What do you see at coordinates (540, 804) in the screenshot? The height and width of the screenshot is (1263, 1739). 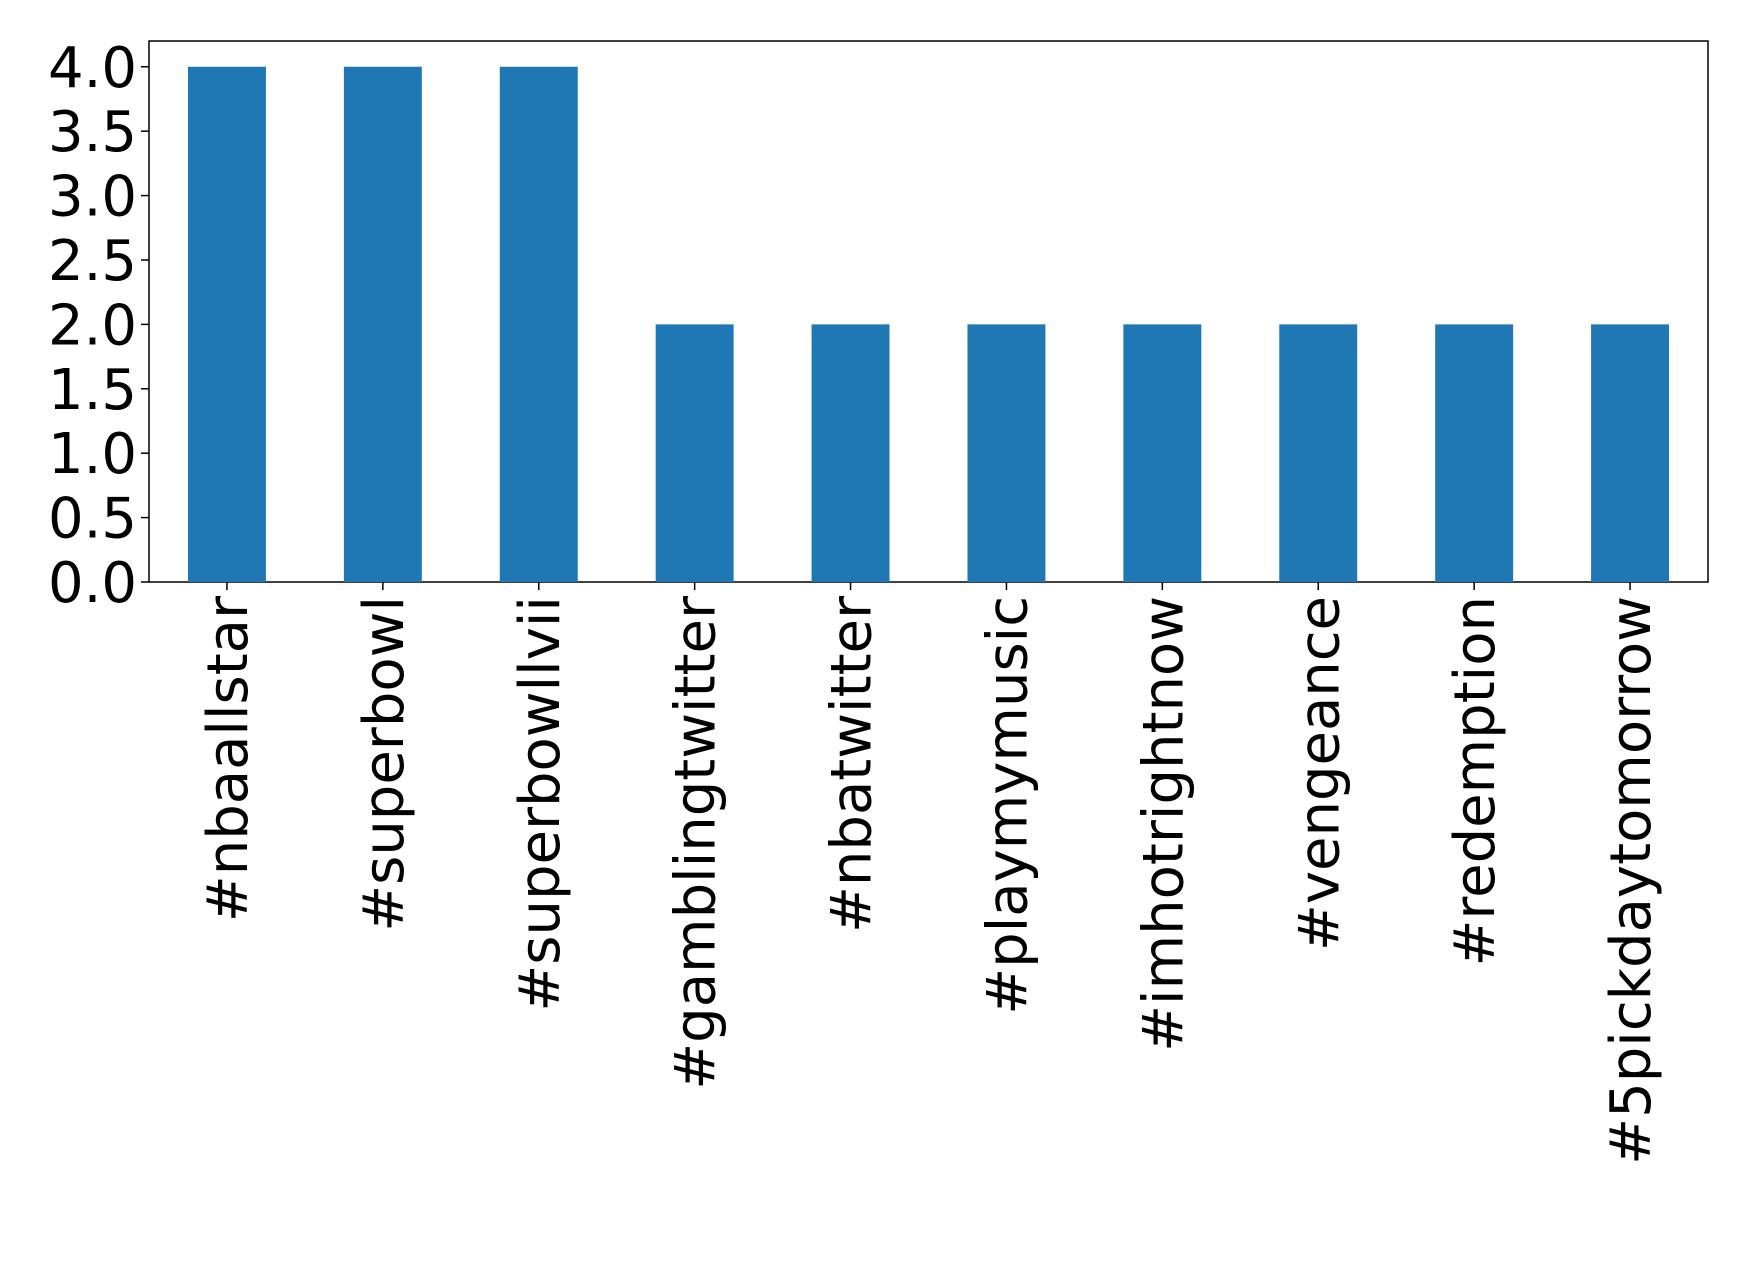 I see `x-tick-label: #superbowllvii` at bounding box center [540, 804].